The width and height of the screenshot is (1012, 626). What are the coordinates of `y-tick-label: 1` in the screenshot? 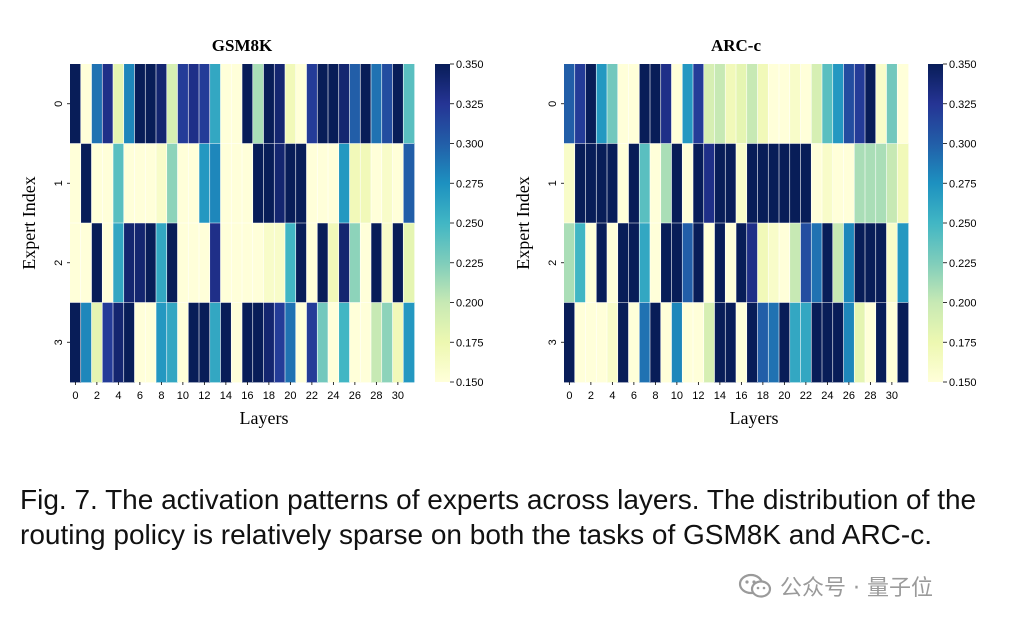 It's located at (553, 183).